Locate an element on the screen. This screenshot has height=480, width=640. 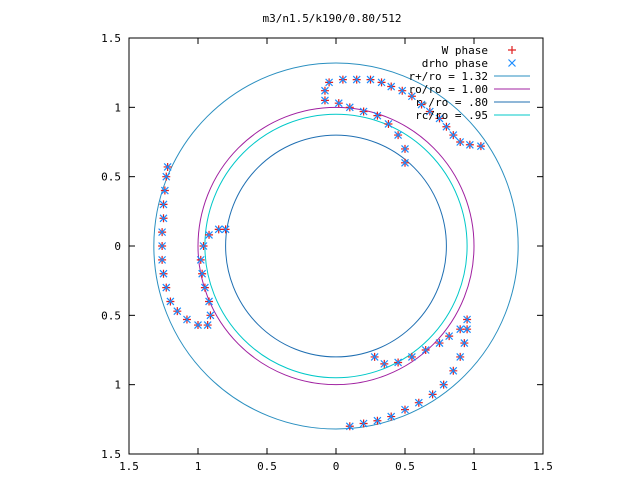
x-tick-label: 0 is located at coordinates (336, 466).